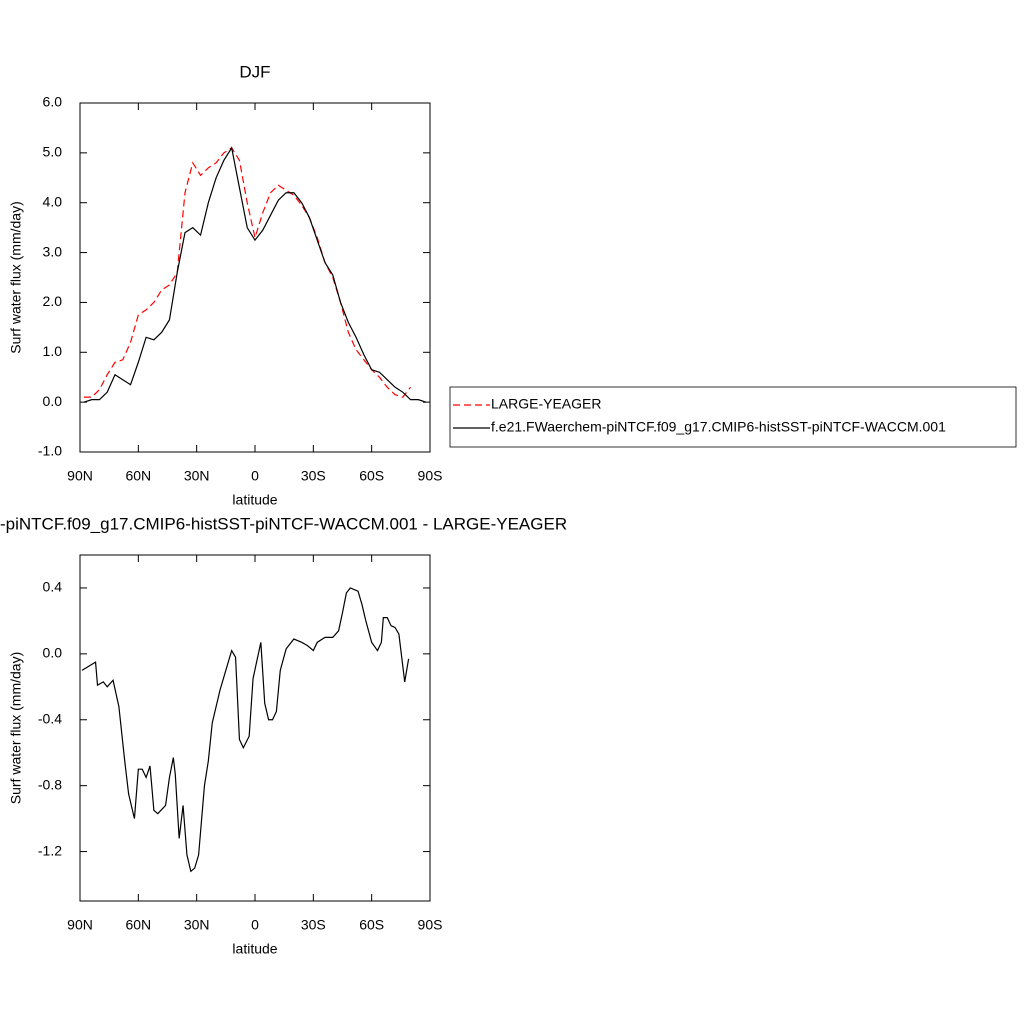 This screenshot has height=1024, width=1024. What do you see at coordinates (50, 451) in the screenshot?
I see `y-tick-label: -1.0` at bounding box center [50, 451].